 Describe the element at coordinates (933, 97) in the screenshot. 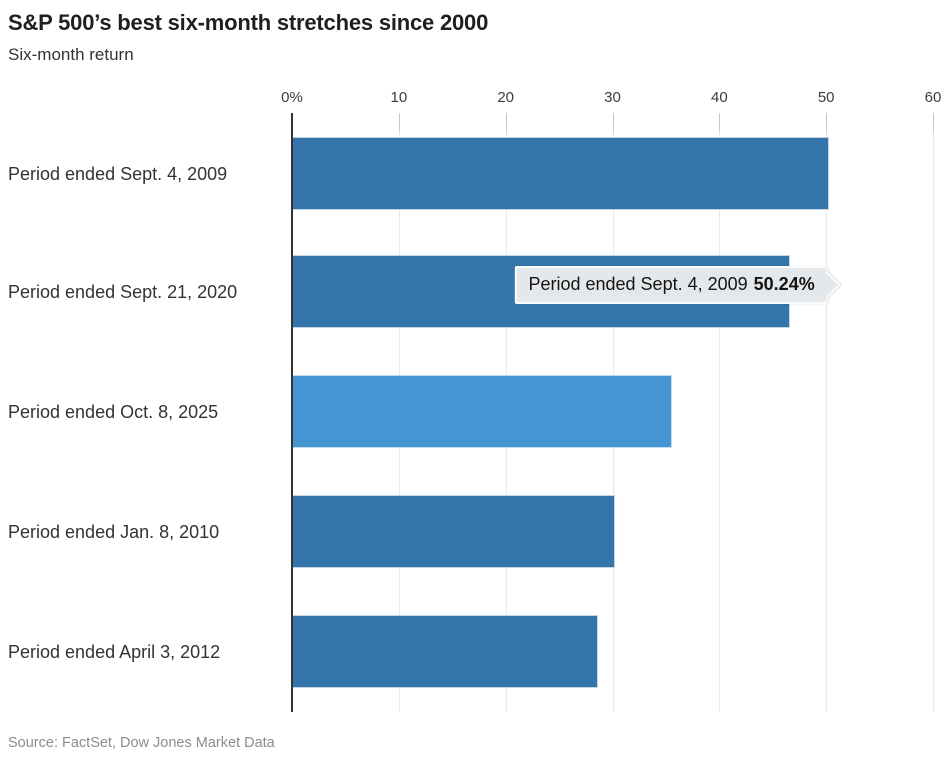

I see `x-axis-tick-label: 60` at that location.